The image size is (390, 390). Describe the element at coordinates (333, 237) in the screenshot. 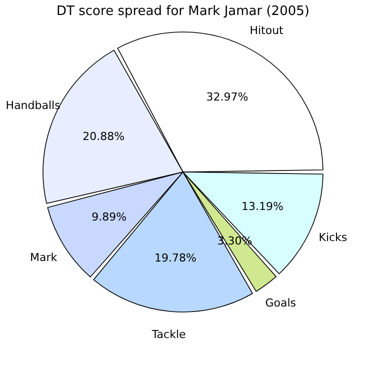

I see `slice-label: Kicks` at that location.